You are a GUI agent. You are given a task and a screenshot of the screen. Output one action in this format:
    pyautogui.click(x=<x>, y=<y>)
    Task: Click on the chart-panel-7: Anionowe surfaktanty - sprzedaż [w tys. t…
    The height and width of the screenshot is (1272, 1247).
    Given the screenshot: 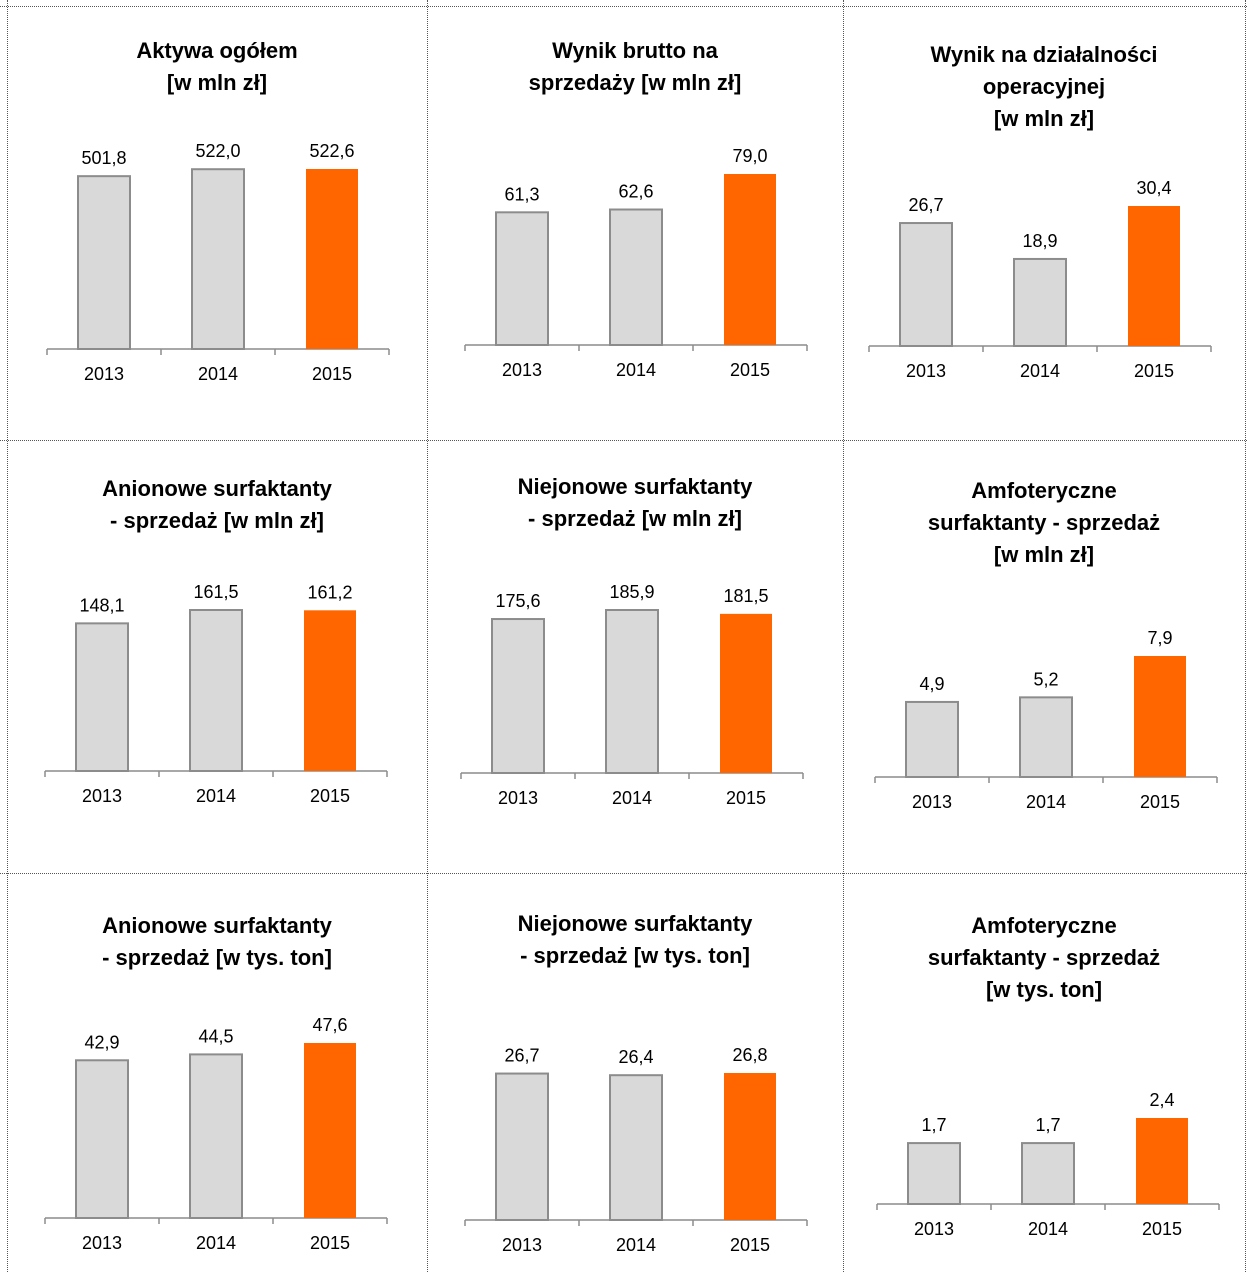 What is the action you would take?
    pyautogui.click(x=217, y=1072)
    